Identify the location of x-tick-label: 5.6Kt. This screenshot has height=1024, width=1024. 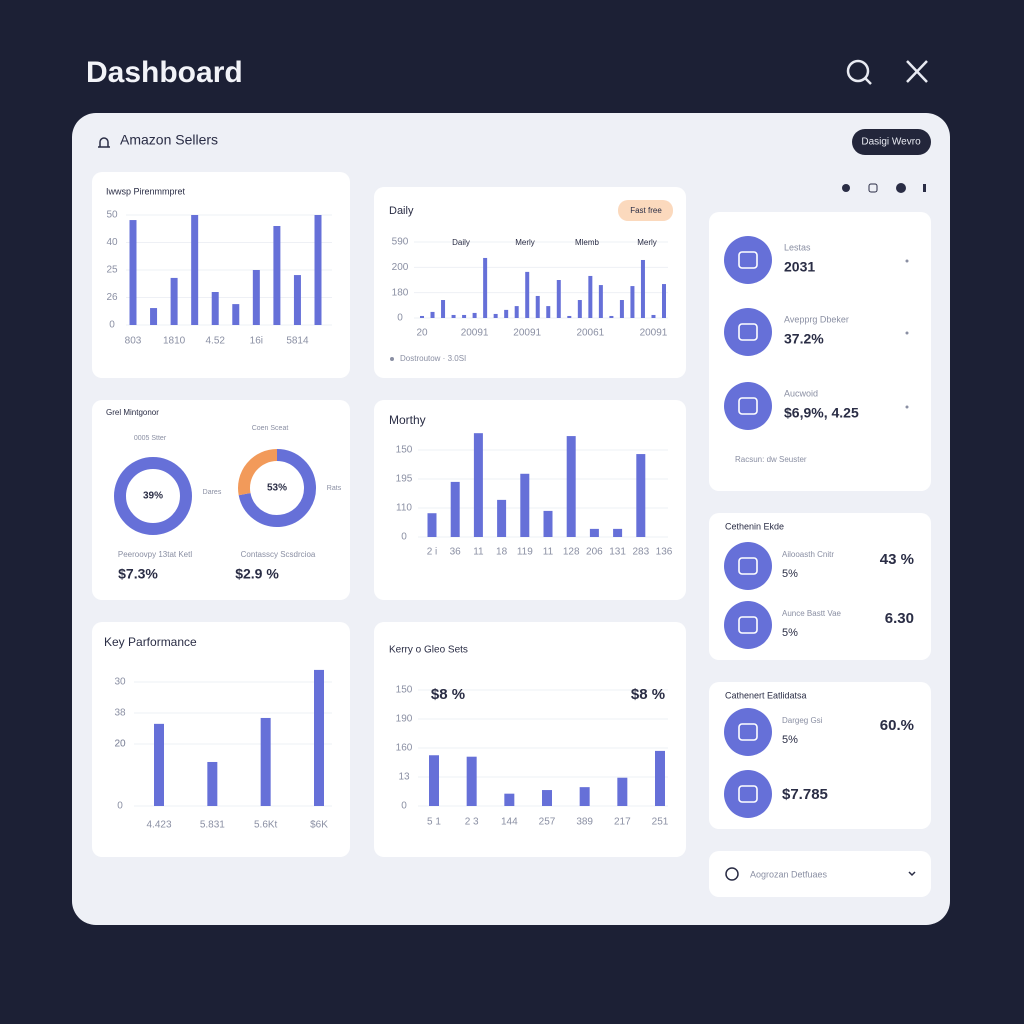
(266, 825).